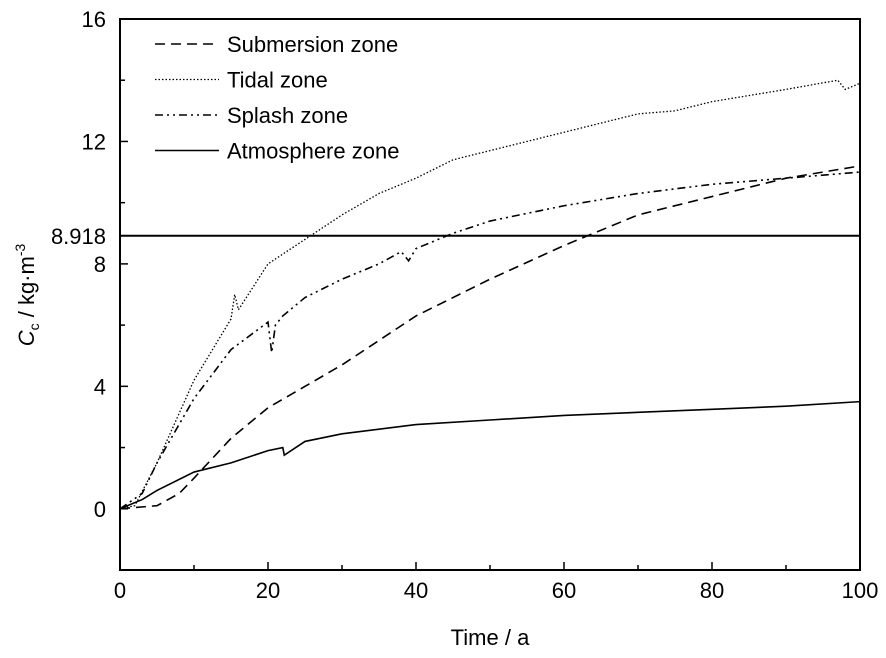 Image resolution: width=886 pixels, height=658 pixels. What do you see at coordinates (860, 590) in the screenshot?
I see `x-tick-label: 100` at bounding box center [860, 590].